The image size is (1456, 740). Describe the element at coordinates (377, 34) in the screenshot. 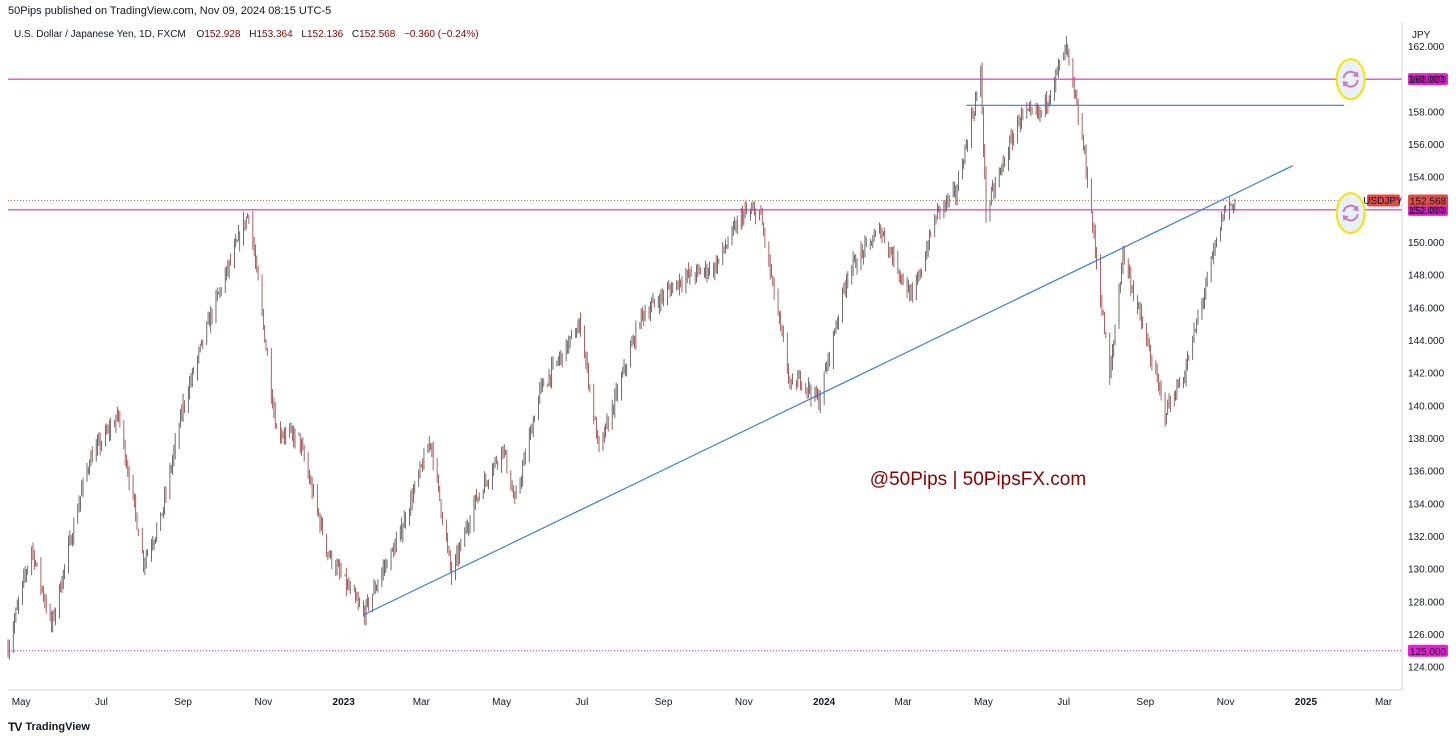

I see `legend-close: 152.568` at that location.